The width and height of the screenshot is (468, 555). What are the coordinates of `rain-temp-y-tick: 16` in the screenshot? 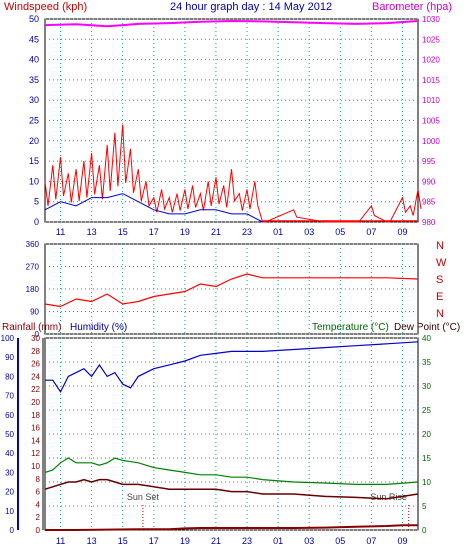 It's located at (35, 428).